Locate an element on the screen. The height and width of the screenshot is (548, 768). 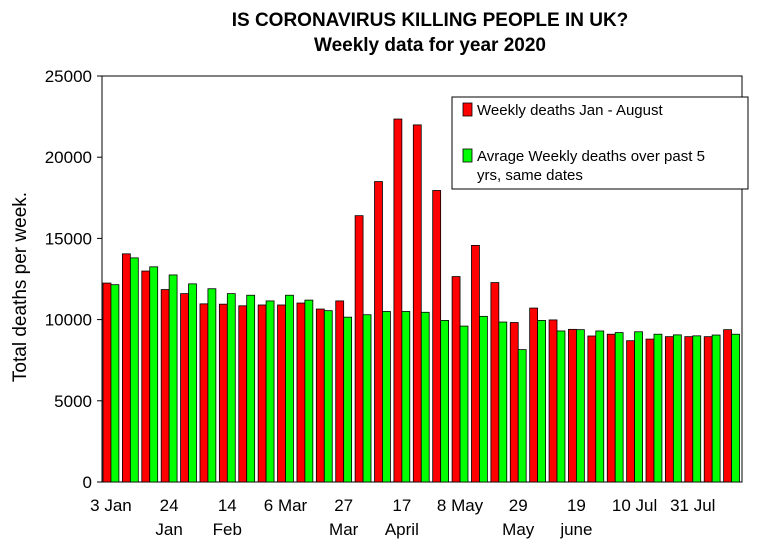
y-tick-label-0: 0 is located at coordinates (87, 482).